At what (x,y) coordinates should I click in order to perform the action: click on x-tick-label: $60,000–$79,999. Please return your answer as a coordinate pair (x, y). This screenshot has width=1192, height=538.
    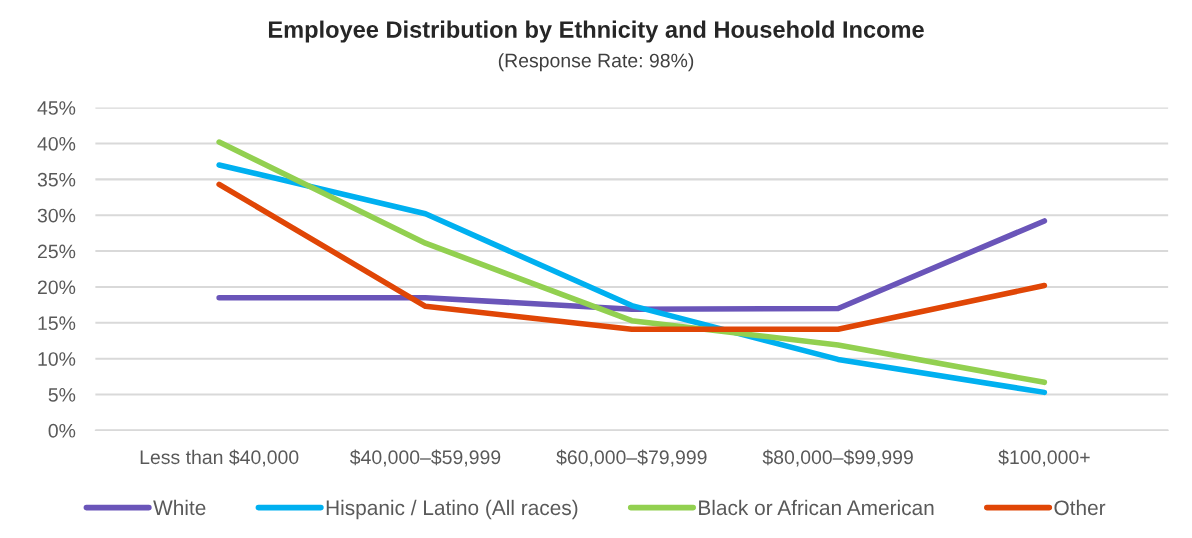
    Looking at the image, I should click on (631, 458).